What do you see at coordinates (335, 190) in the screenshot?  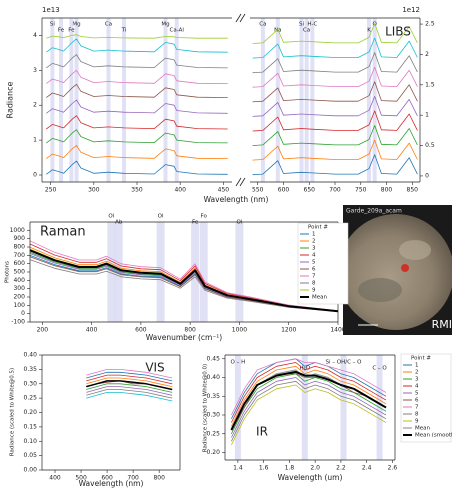 I see `x-tick-label: 700` at bounding box center [335, 190].